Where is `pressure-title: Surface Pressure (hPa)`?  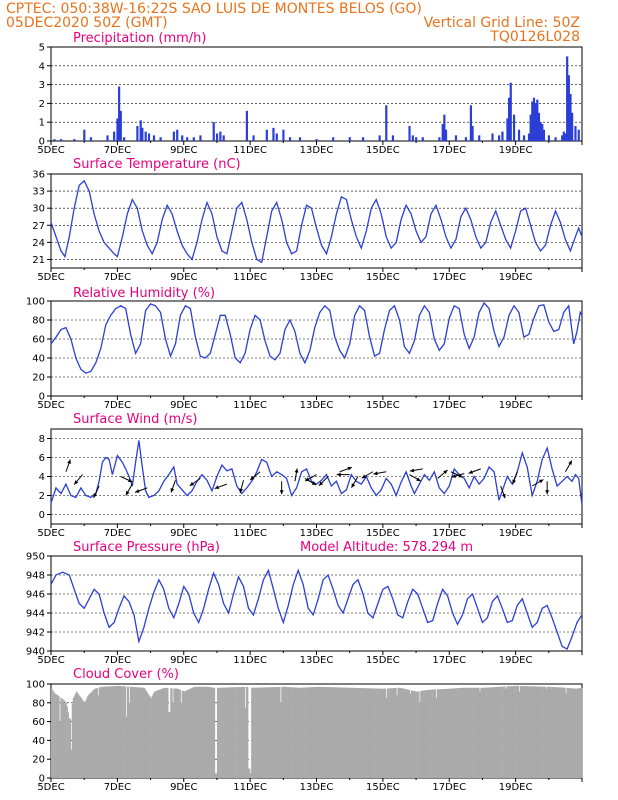
pressure-title: Surface Pressure (hPa) is located at coordinates (146, 547).